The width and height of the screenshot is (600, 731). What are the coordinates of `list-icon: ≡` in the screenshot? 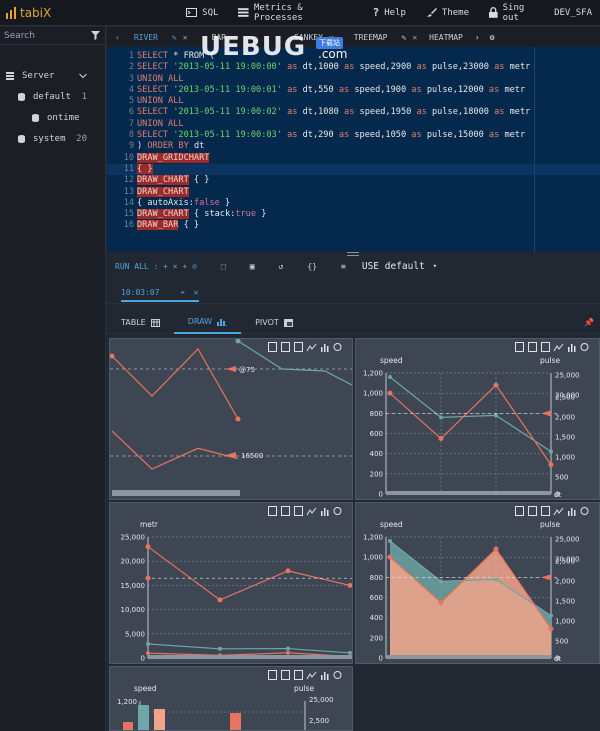 It's located at (343, 266).